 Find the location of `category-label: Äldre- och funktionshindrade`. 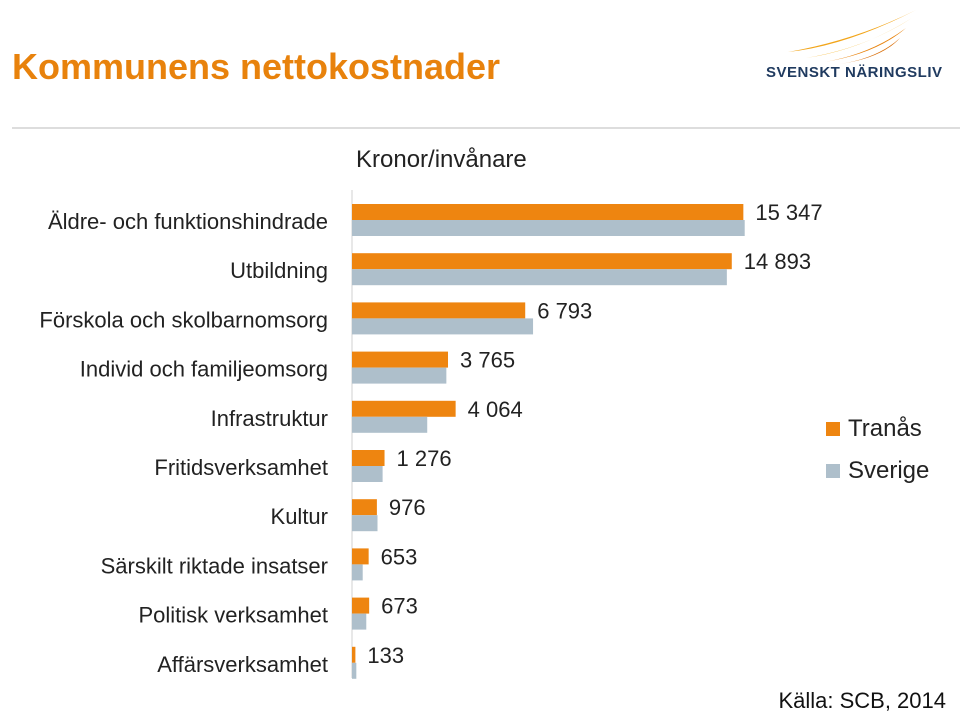

category-label: Äldre- och funktionshindrade is located at coordinates (188, 221).